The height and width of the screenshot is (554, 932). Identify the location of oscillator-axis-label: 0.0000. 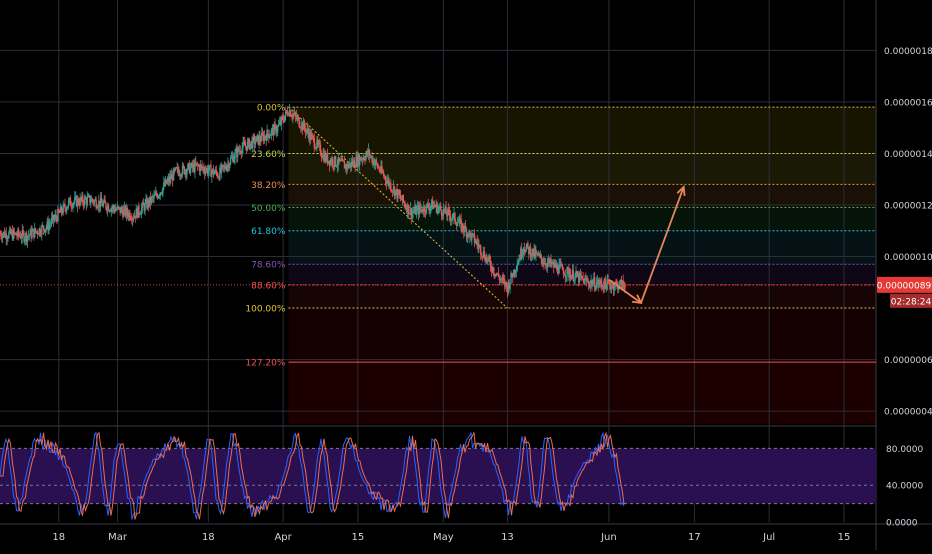
(902, 524).